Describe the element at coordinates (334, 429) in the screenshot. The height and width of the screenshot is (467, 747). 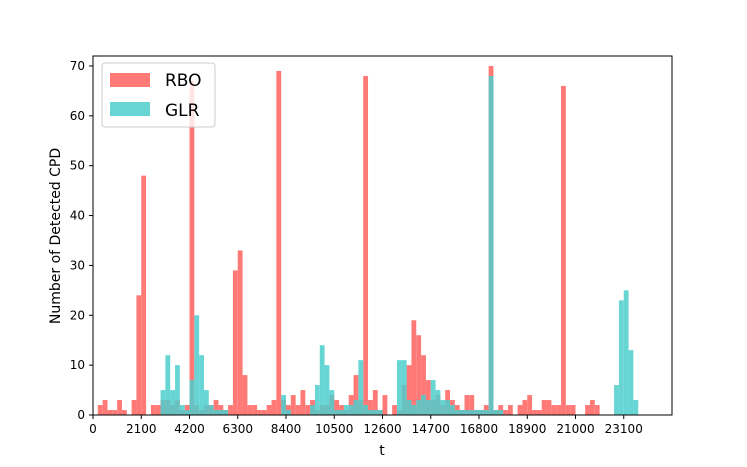
I see `x-tick-label: 10500` at that location.